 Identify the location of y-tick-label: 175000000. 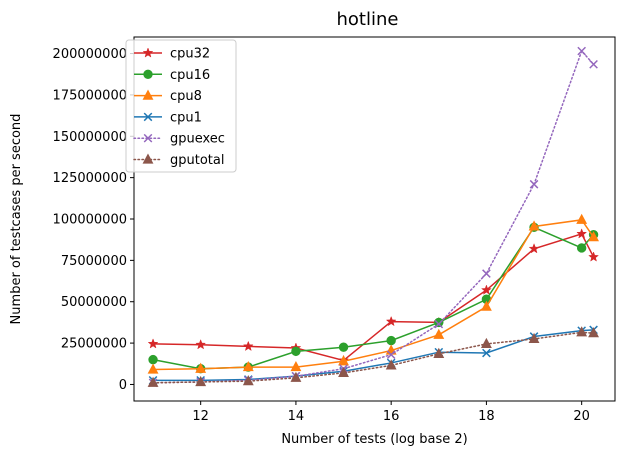
(90, 95).